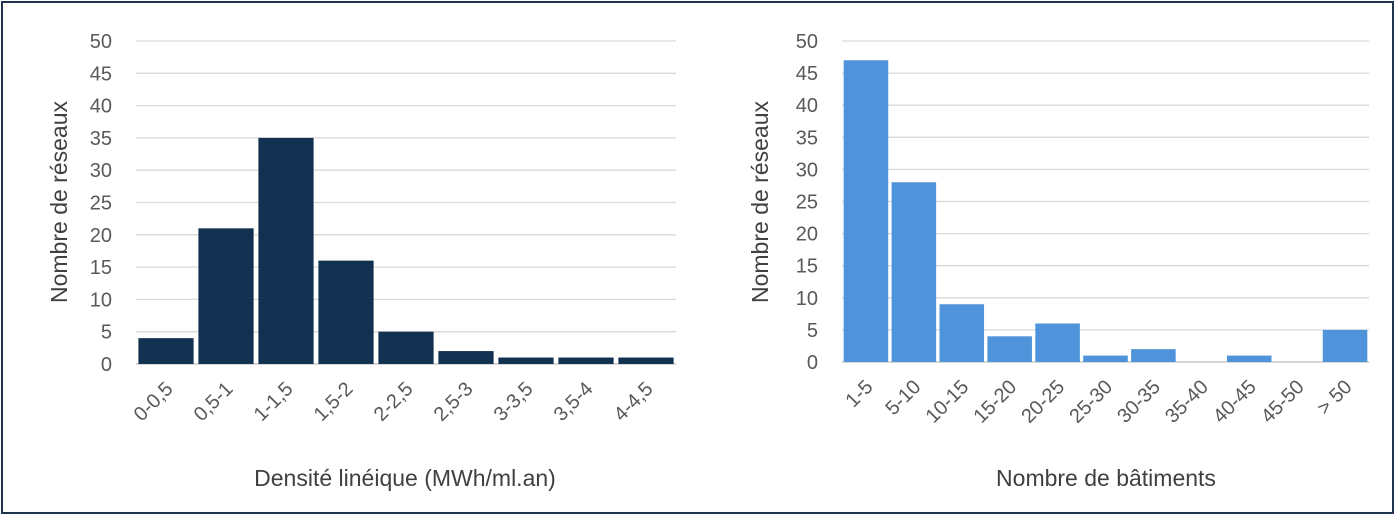  What do you see at coordinates (154, 402) in the screenshot?
I see `x-tick-label: 0-0,5` at bounding box center [154, 402].